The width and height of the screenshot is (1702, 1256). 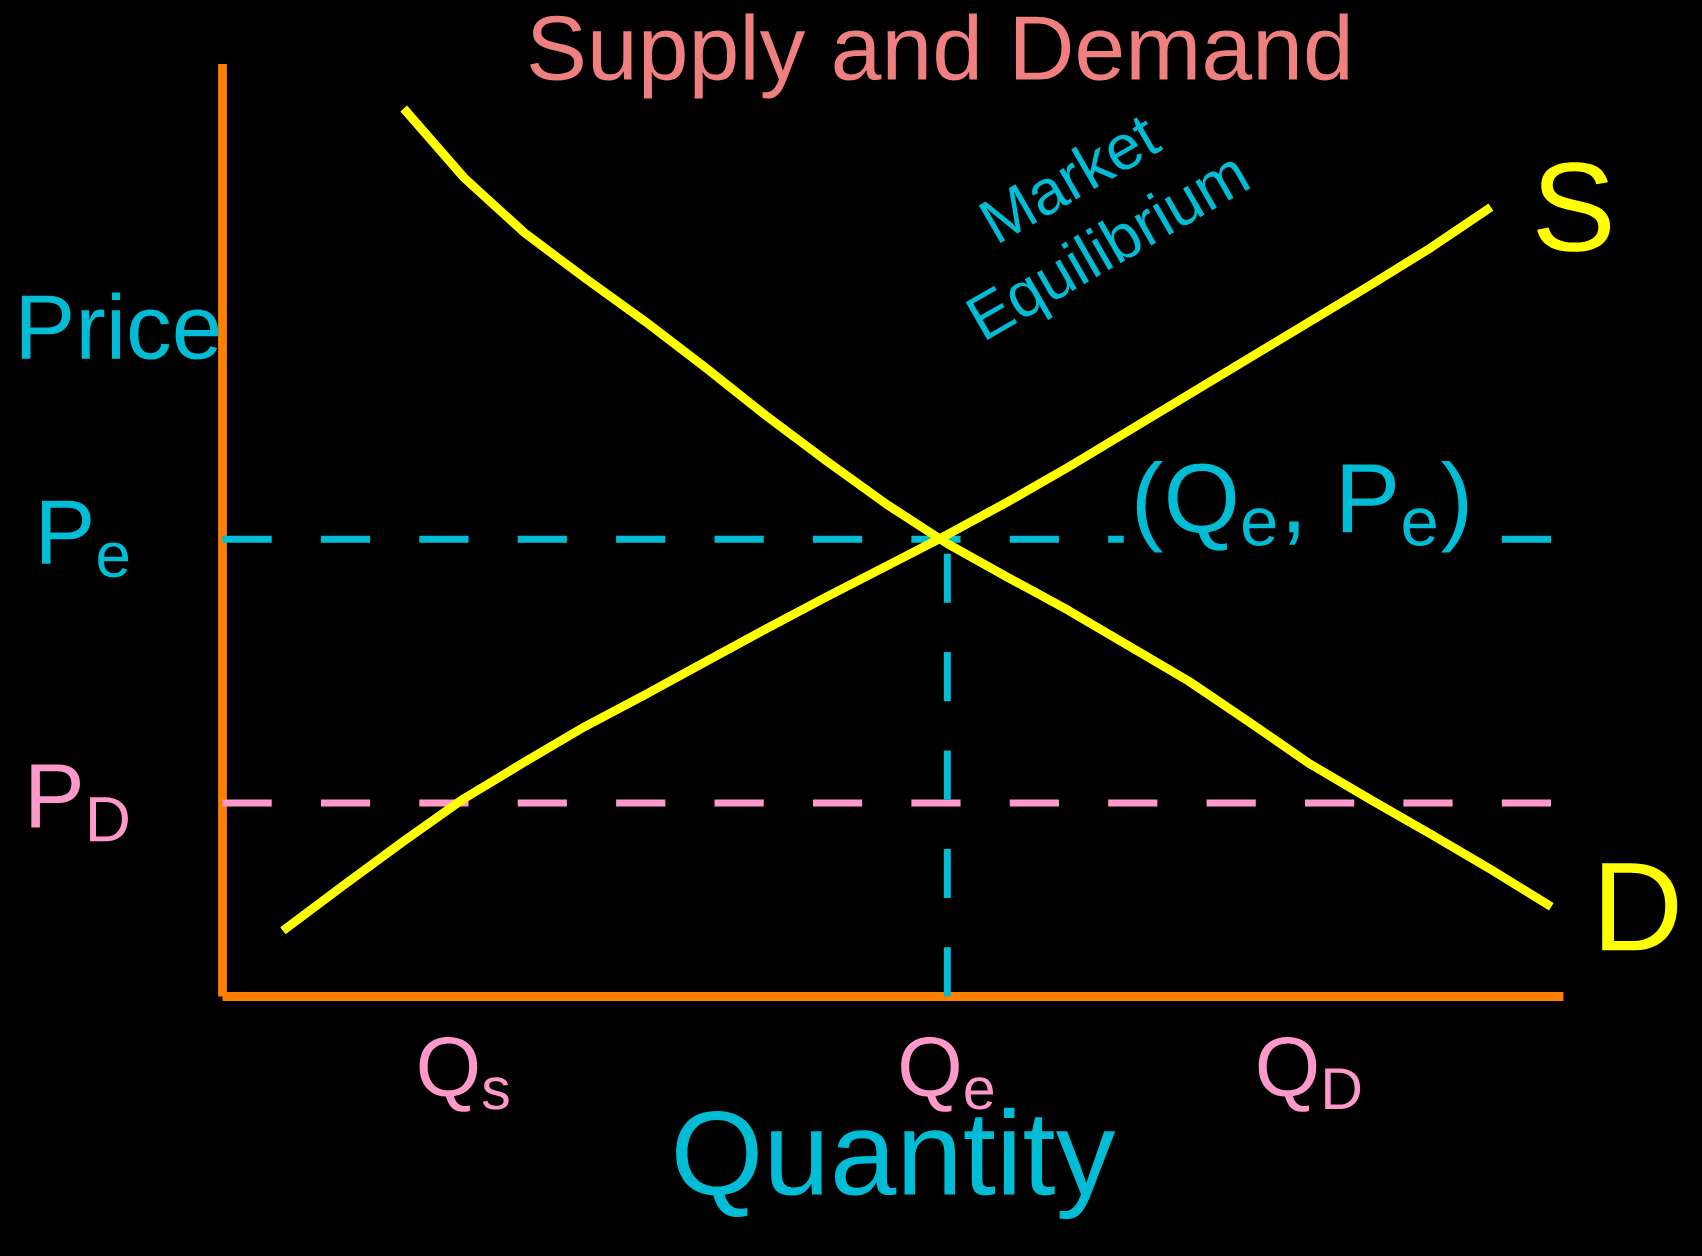 I want to click on chart-title: Supply and Demand, so click(x=939, y=56).